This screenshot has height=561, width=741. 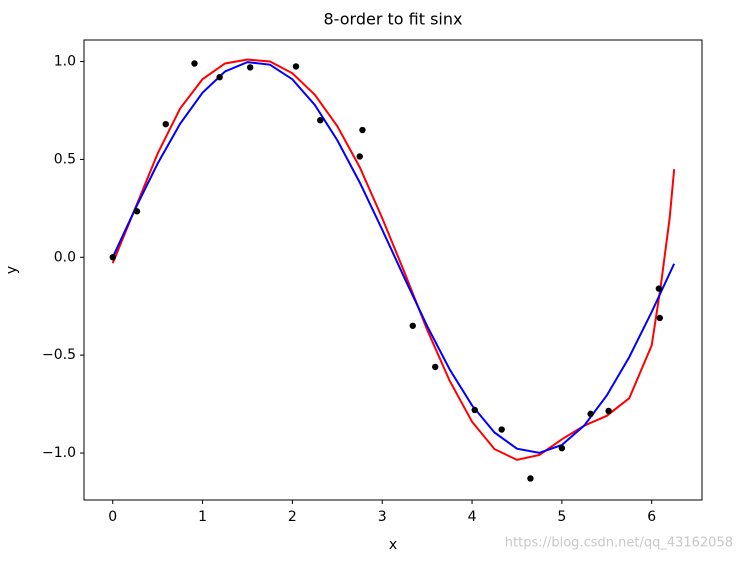 I want to click on x-tick-label: 2, so click(x=292, y=517).